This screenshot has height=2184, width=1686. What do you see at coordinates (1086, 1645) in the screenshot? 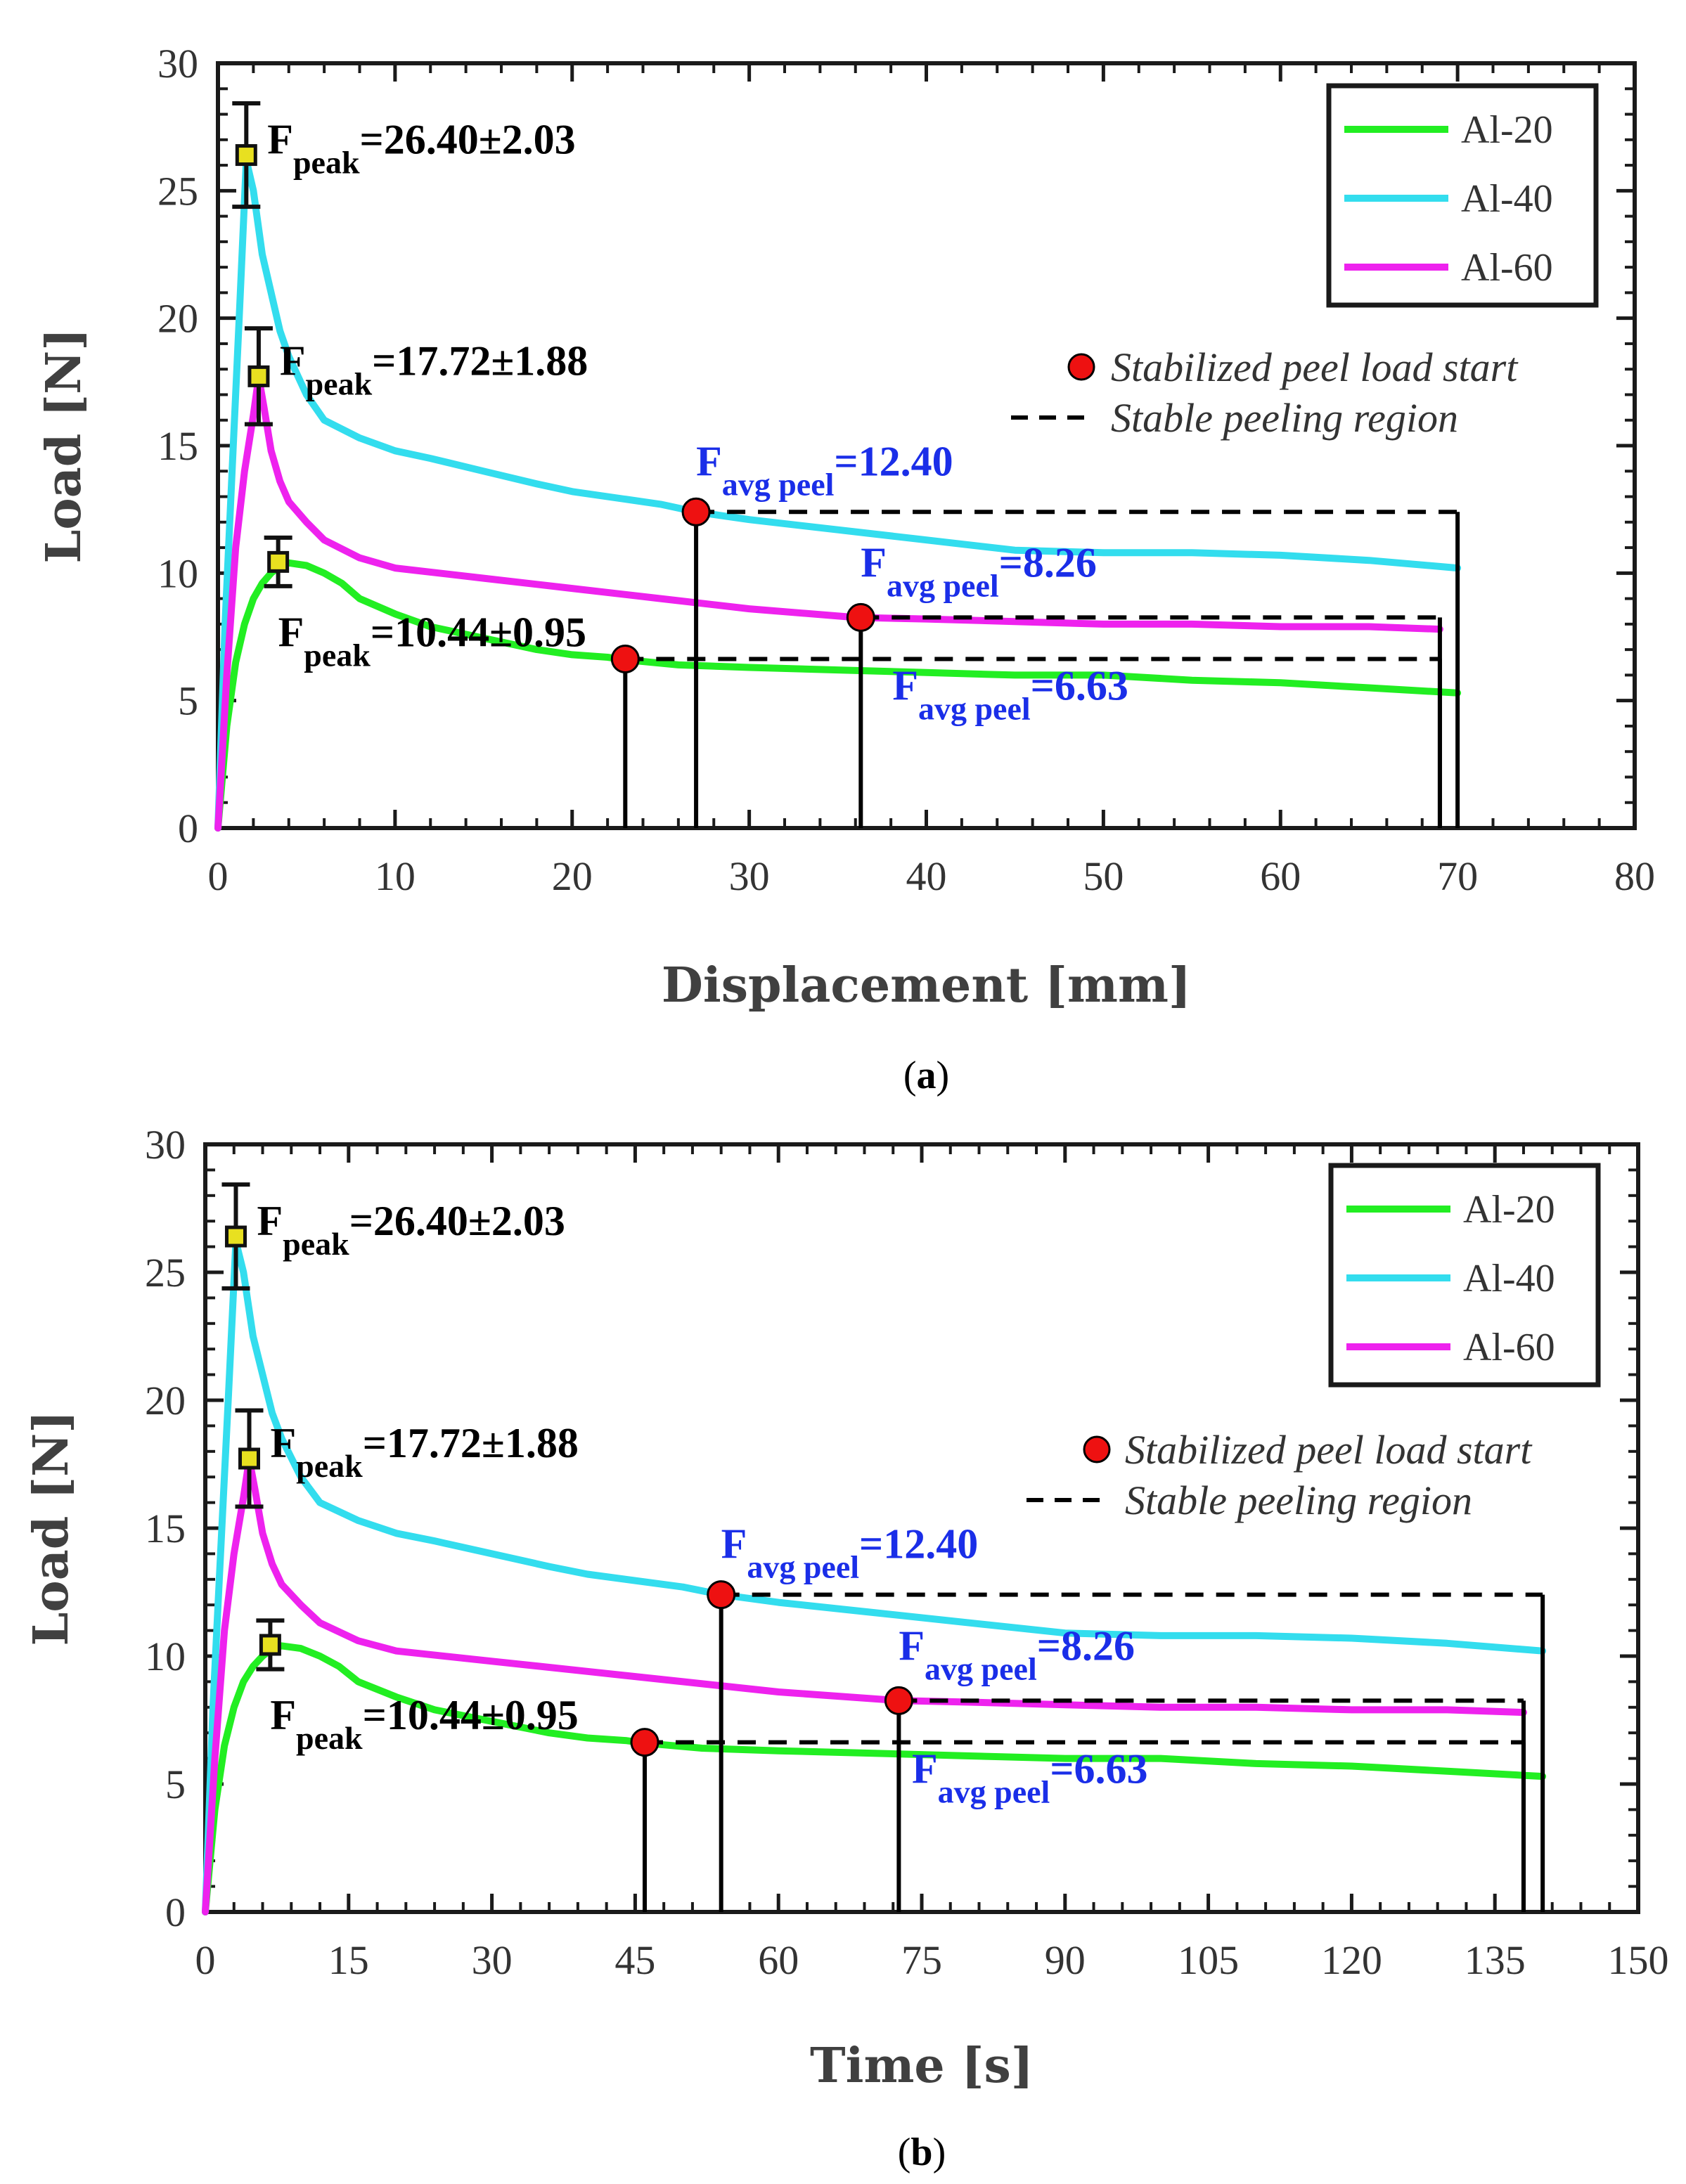
I see `peel-label-al-60-value: =8.26` at bounding box center [1086, 1645].